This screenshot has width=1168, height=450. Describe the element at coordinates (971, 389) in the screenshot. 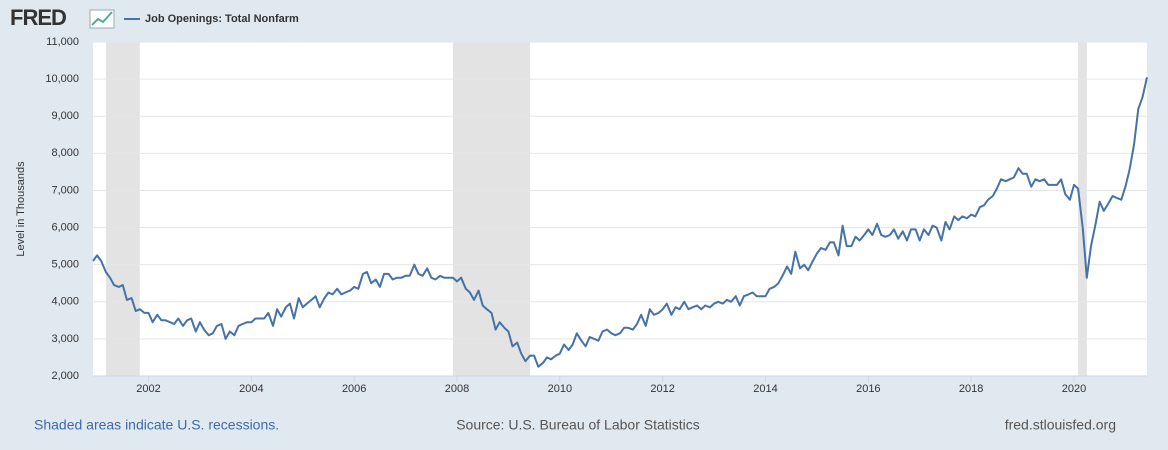

I see `x-tick-label: 2018` at that location.